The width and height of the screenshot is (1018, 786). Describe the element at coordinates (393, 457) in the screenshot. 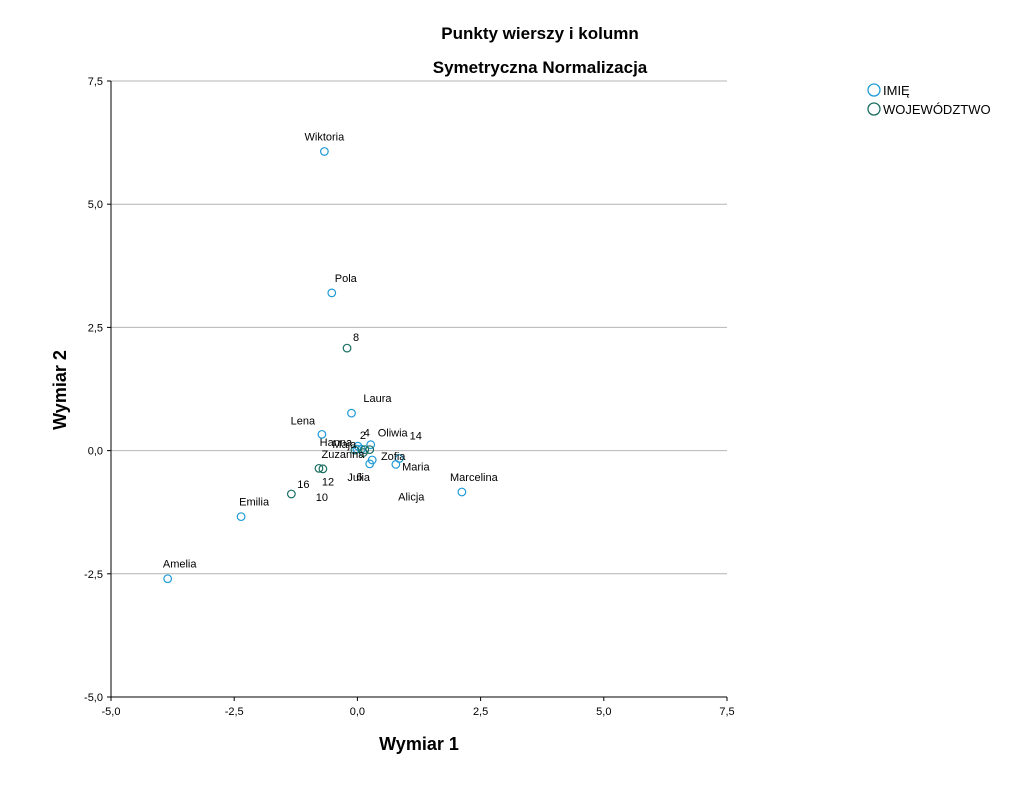

I see `point-label-zofia: Zofia` at that location.